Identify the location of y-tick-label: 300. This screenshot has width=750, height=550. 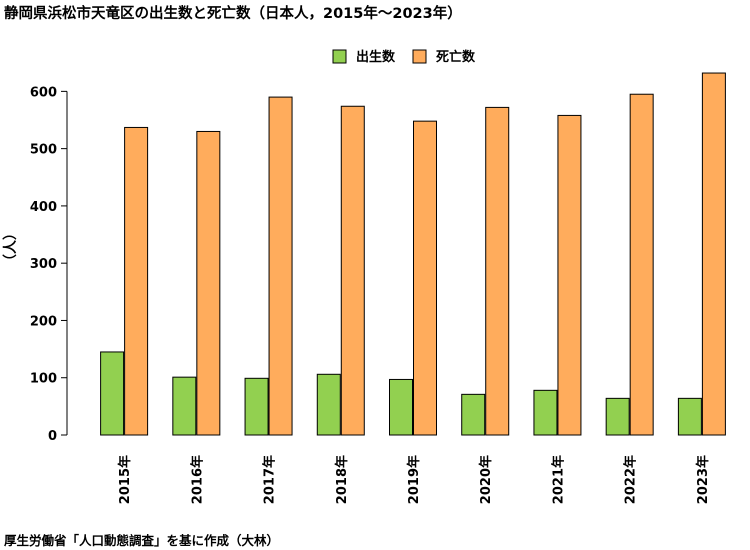
(43, 264).